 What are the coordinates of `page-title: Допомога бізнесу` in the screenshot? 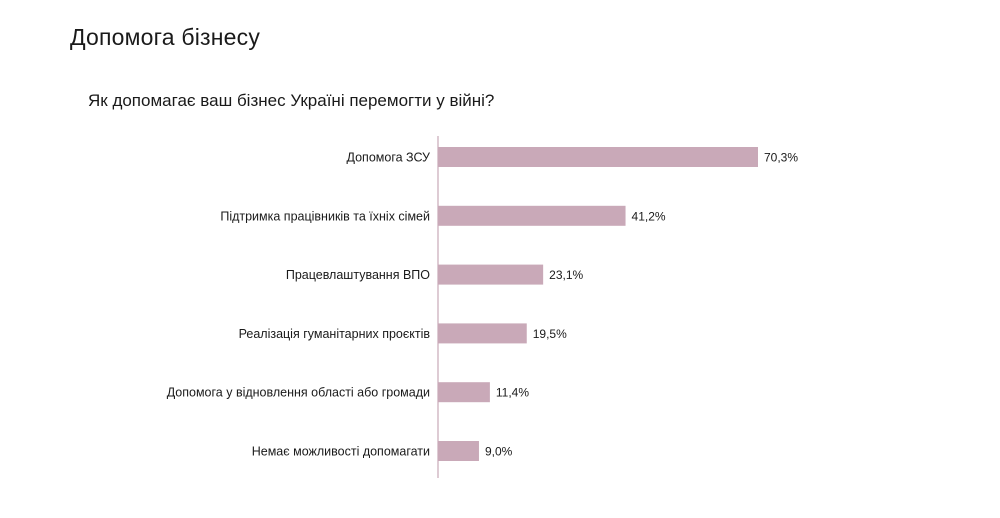 It's located at (165, 37).